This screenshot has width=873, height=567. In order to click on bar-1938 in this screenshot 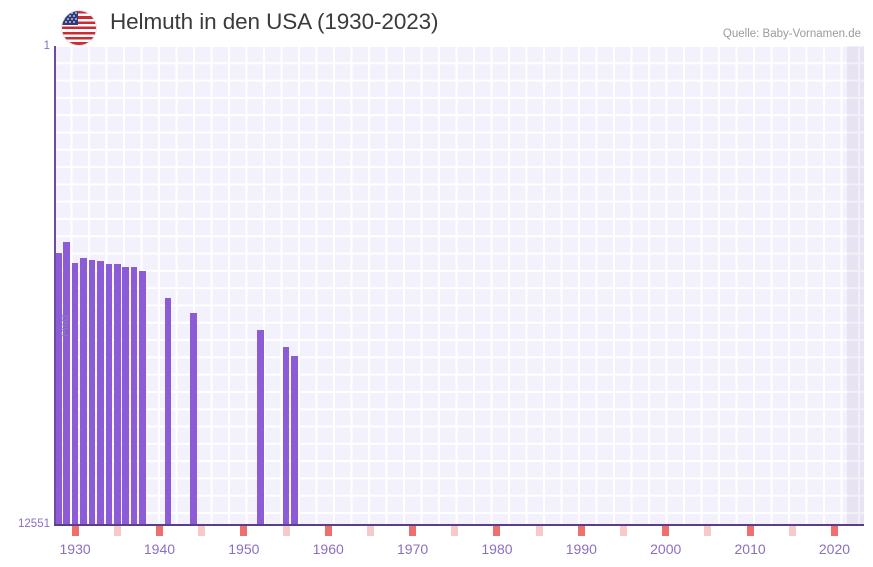, I will do `click(142, 397)`.